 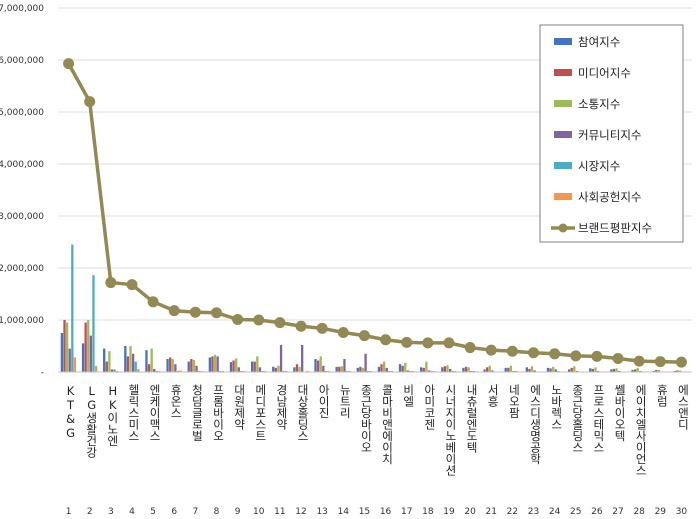 What do you see at coordinates (344, 512) in the screenshot?
I see `rank-label: 14` at bounding box center [344, 512].